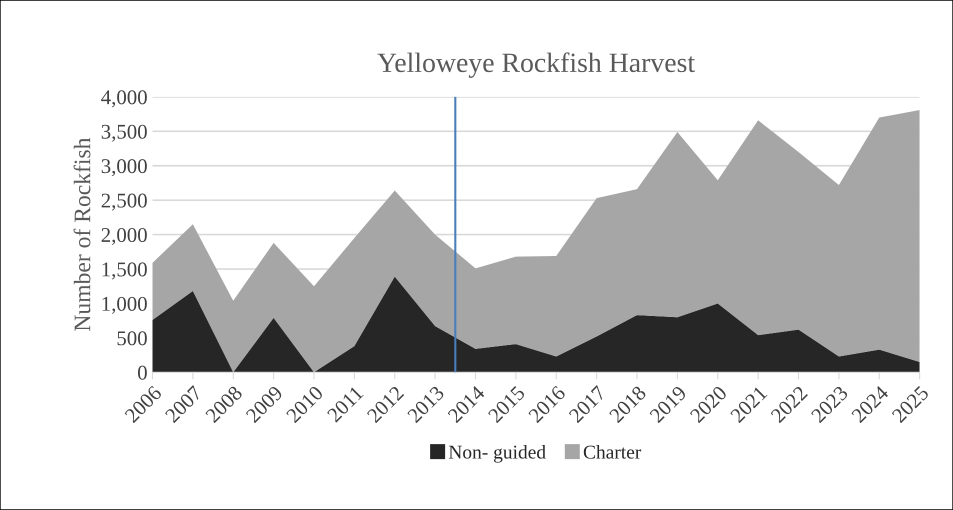 Image resolution: width=953 pixels, height=510 pixels. I want to click on y-tick-label: 500, so click(132, 338).